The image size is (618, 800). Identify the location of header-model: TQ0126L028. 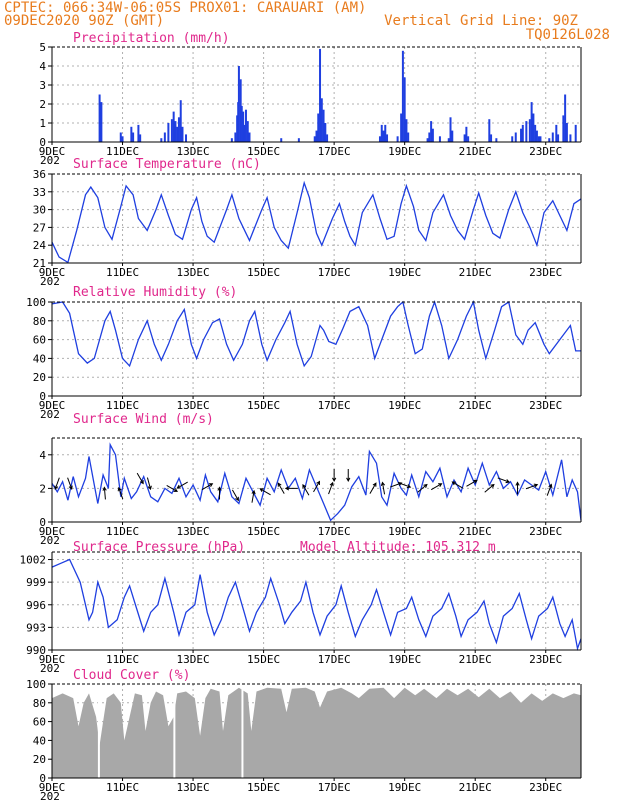
(567, 35).